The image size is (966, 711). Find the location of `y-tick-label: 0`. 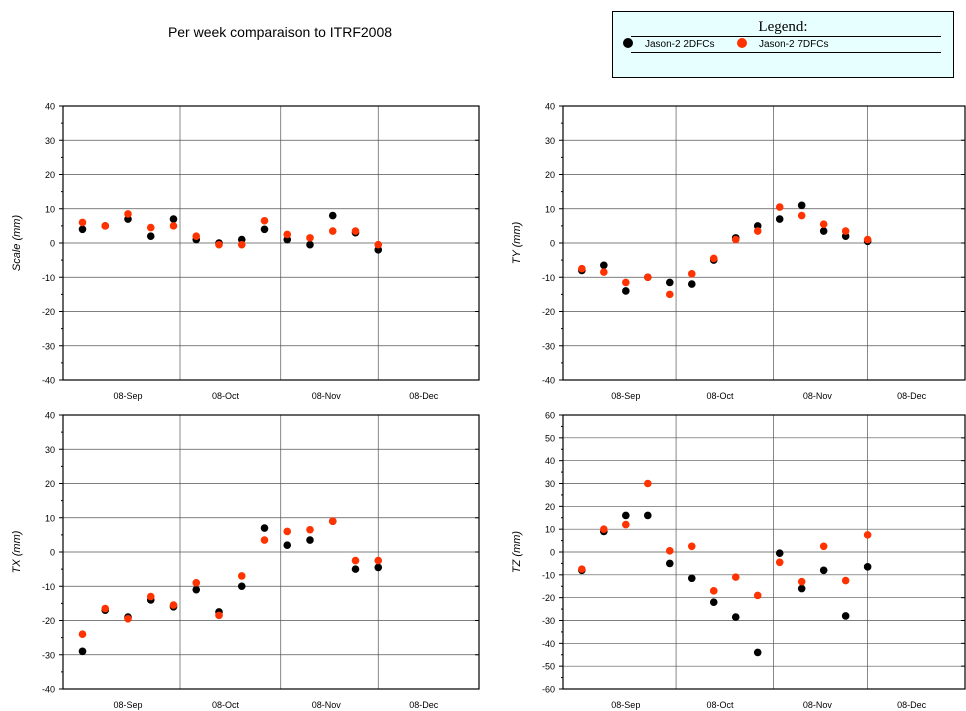

y-tick-label: 0 is located at coordinates (552, 553).